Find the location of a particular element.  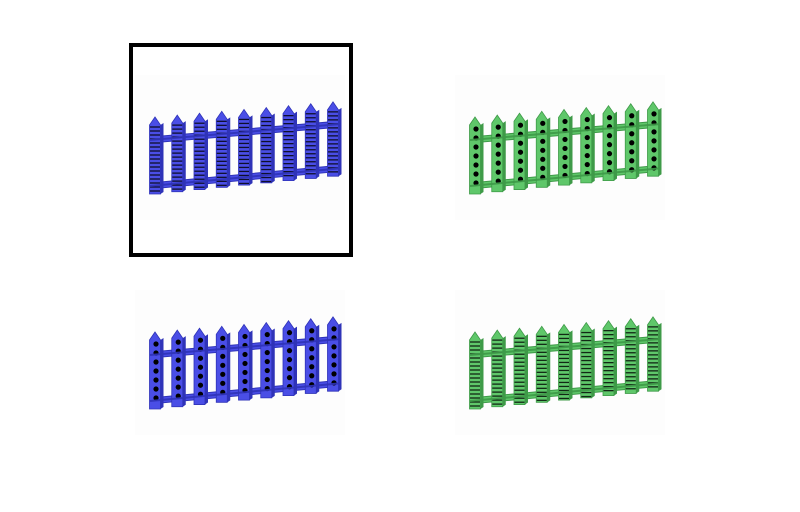

fence-option-4-fence is located at coordinates (565, 363).